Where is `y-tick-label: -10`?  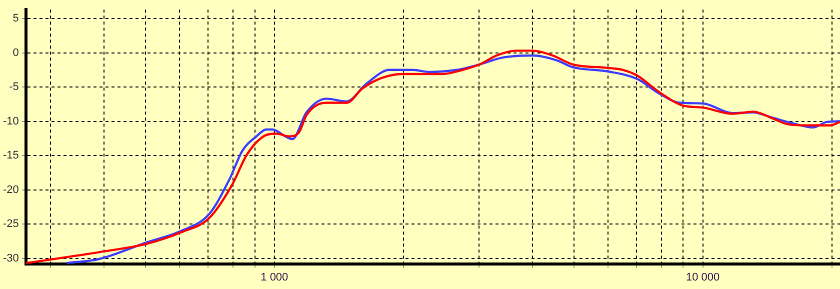 y-tick-label: -10 is located at coordinates (10, 121).